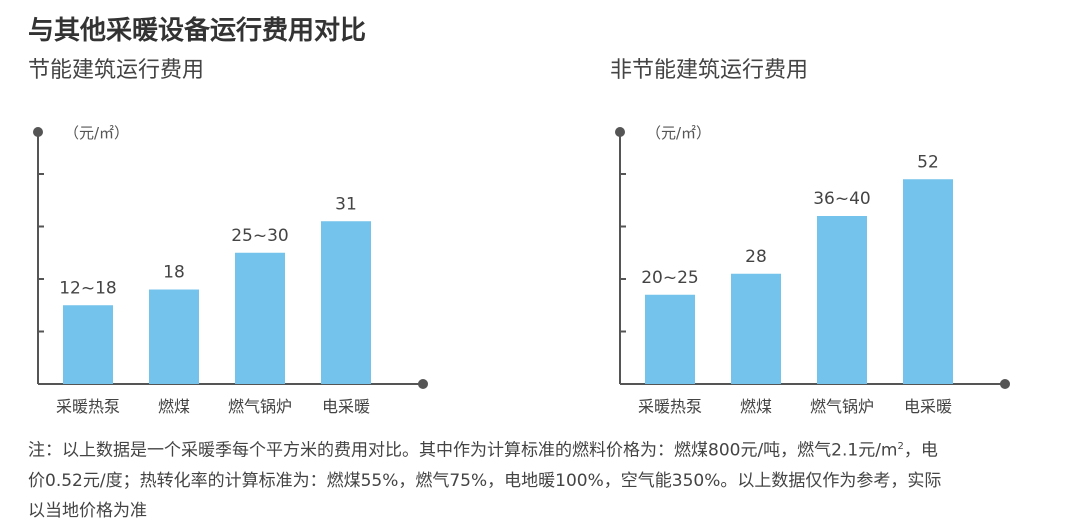 This screenshot has width=1080, height=526. Describe the element at coordinates (260, 236) in the screenshot. I see `data-label: 25~30` at that location.